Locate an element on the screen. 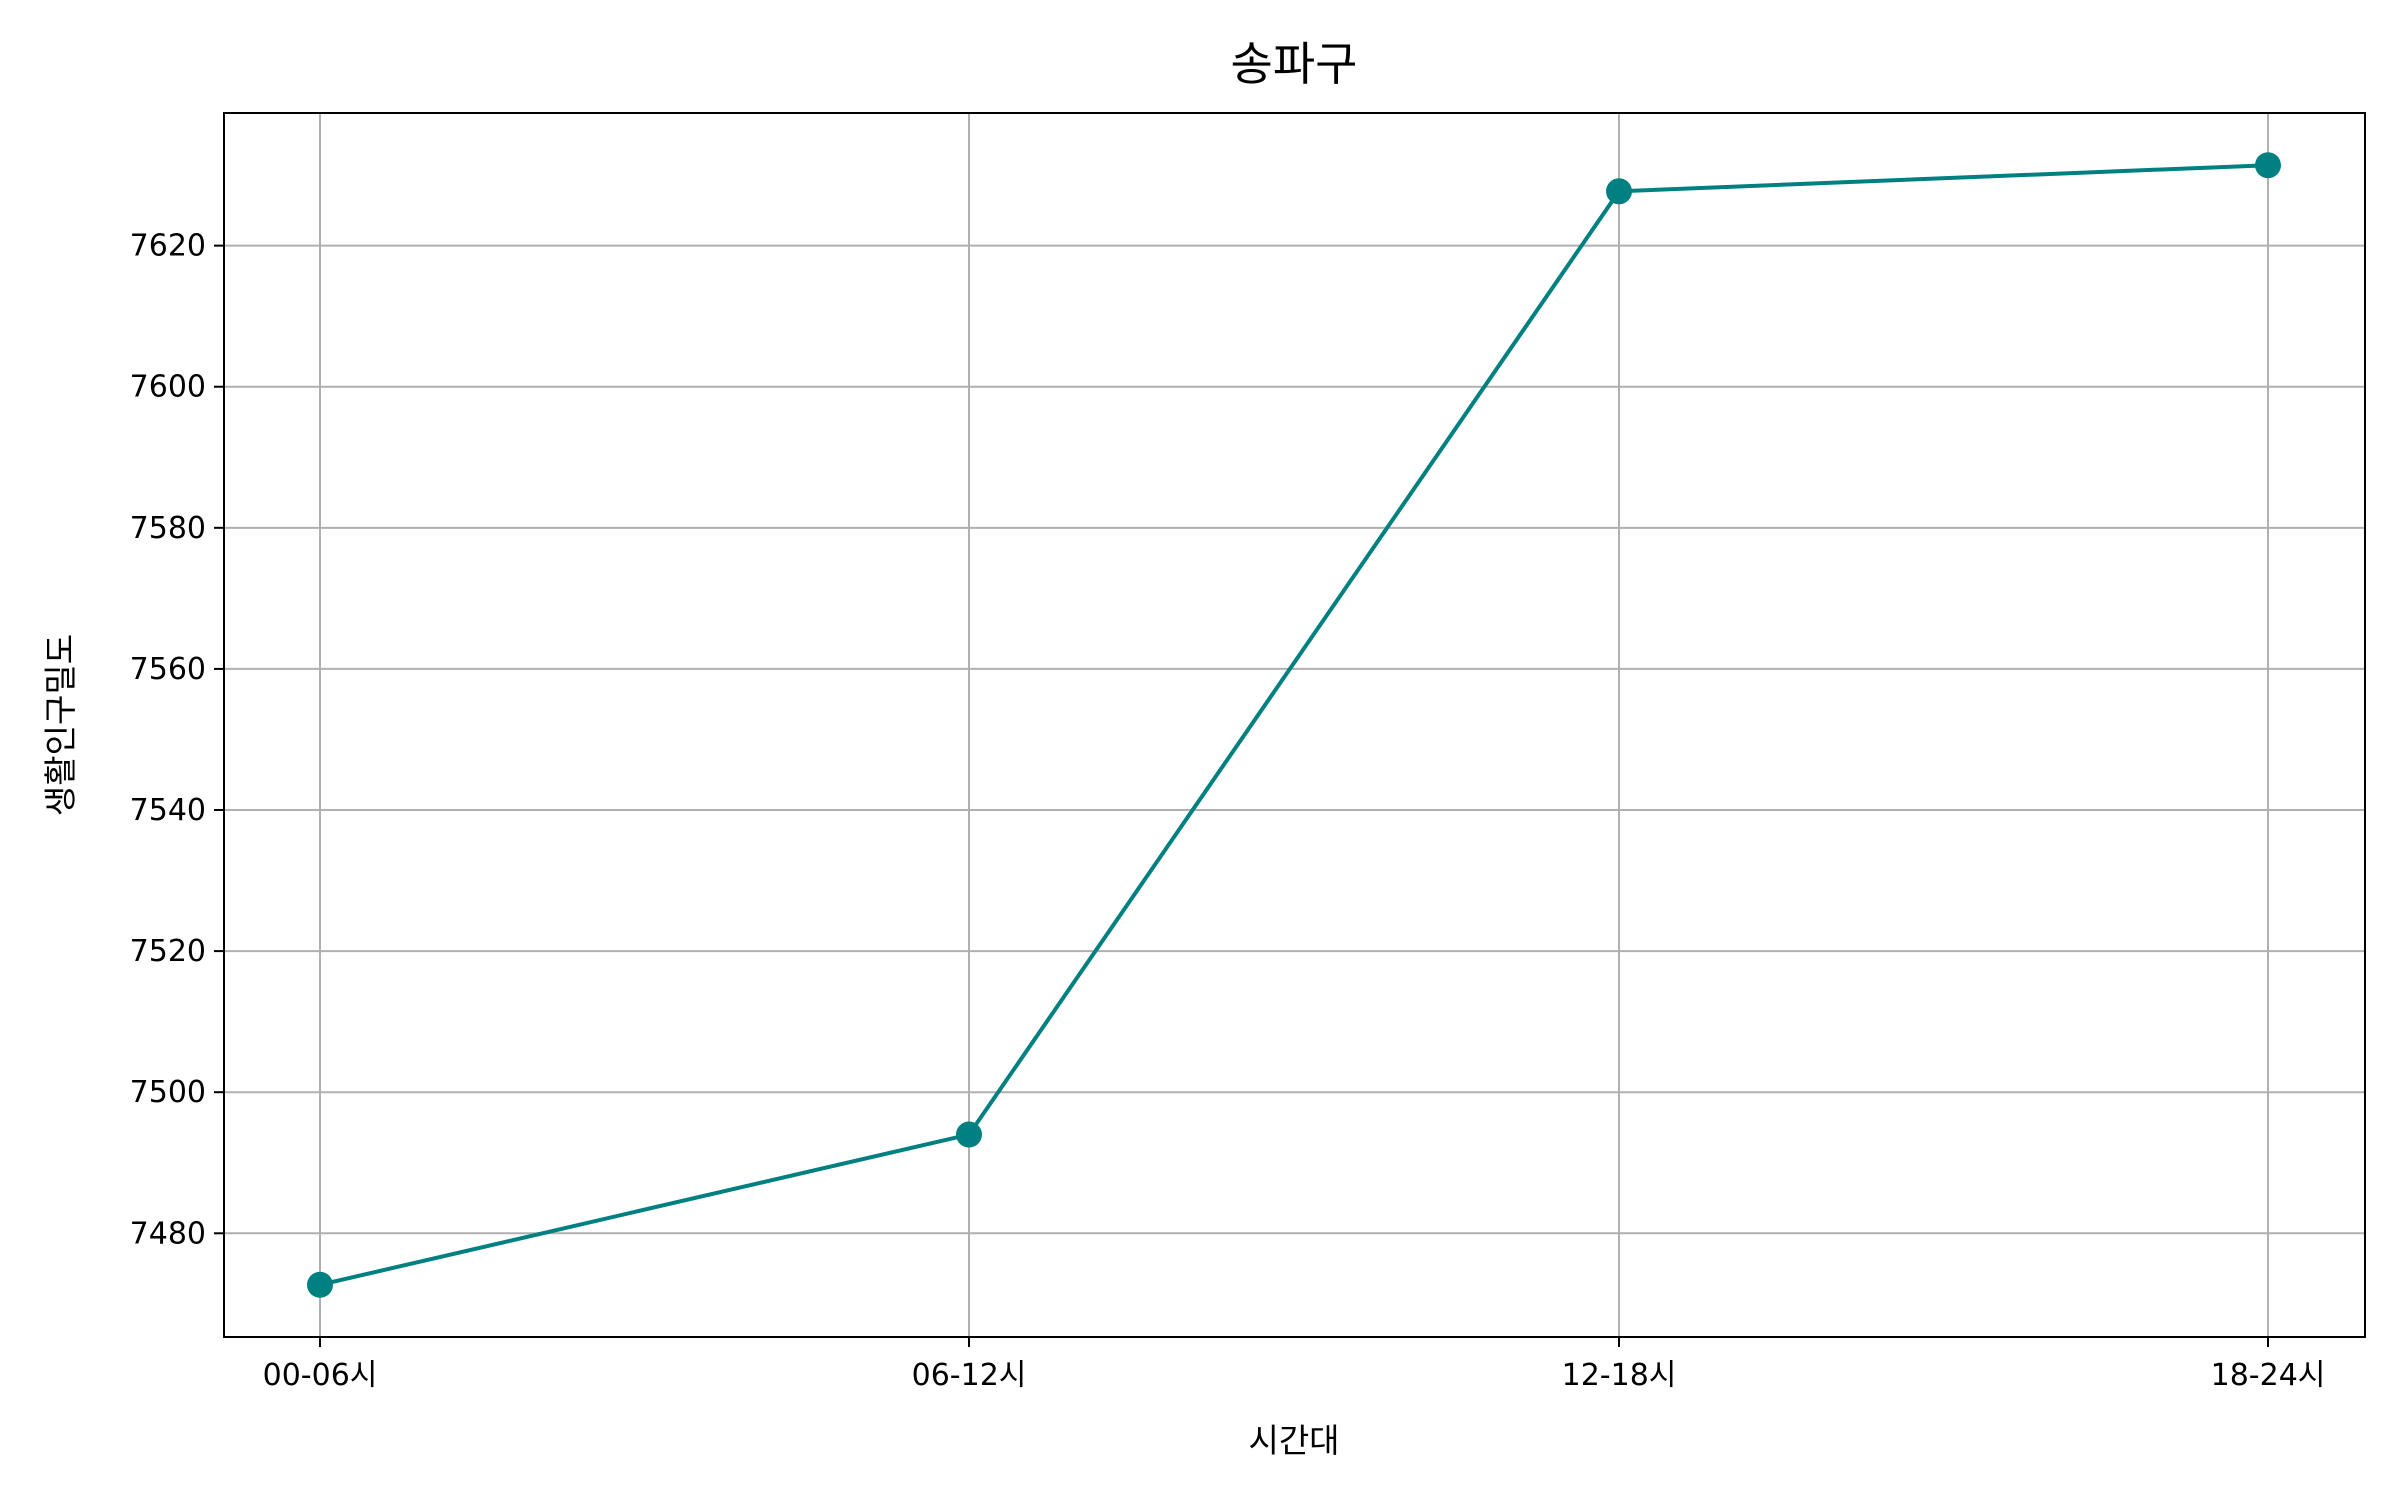 The width and height of the screenshot is (2400, 1500). x-tick-label: 18-24시 is located at coordinates (2268, 1375).